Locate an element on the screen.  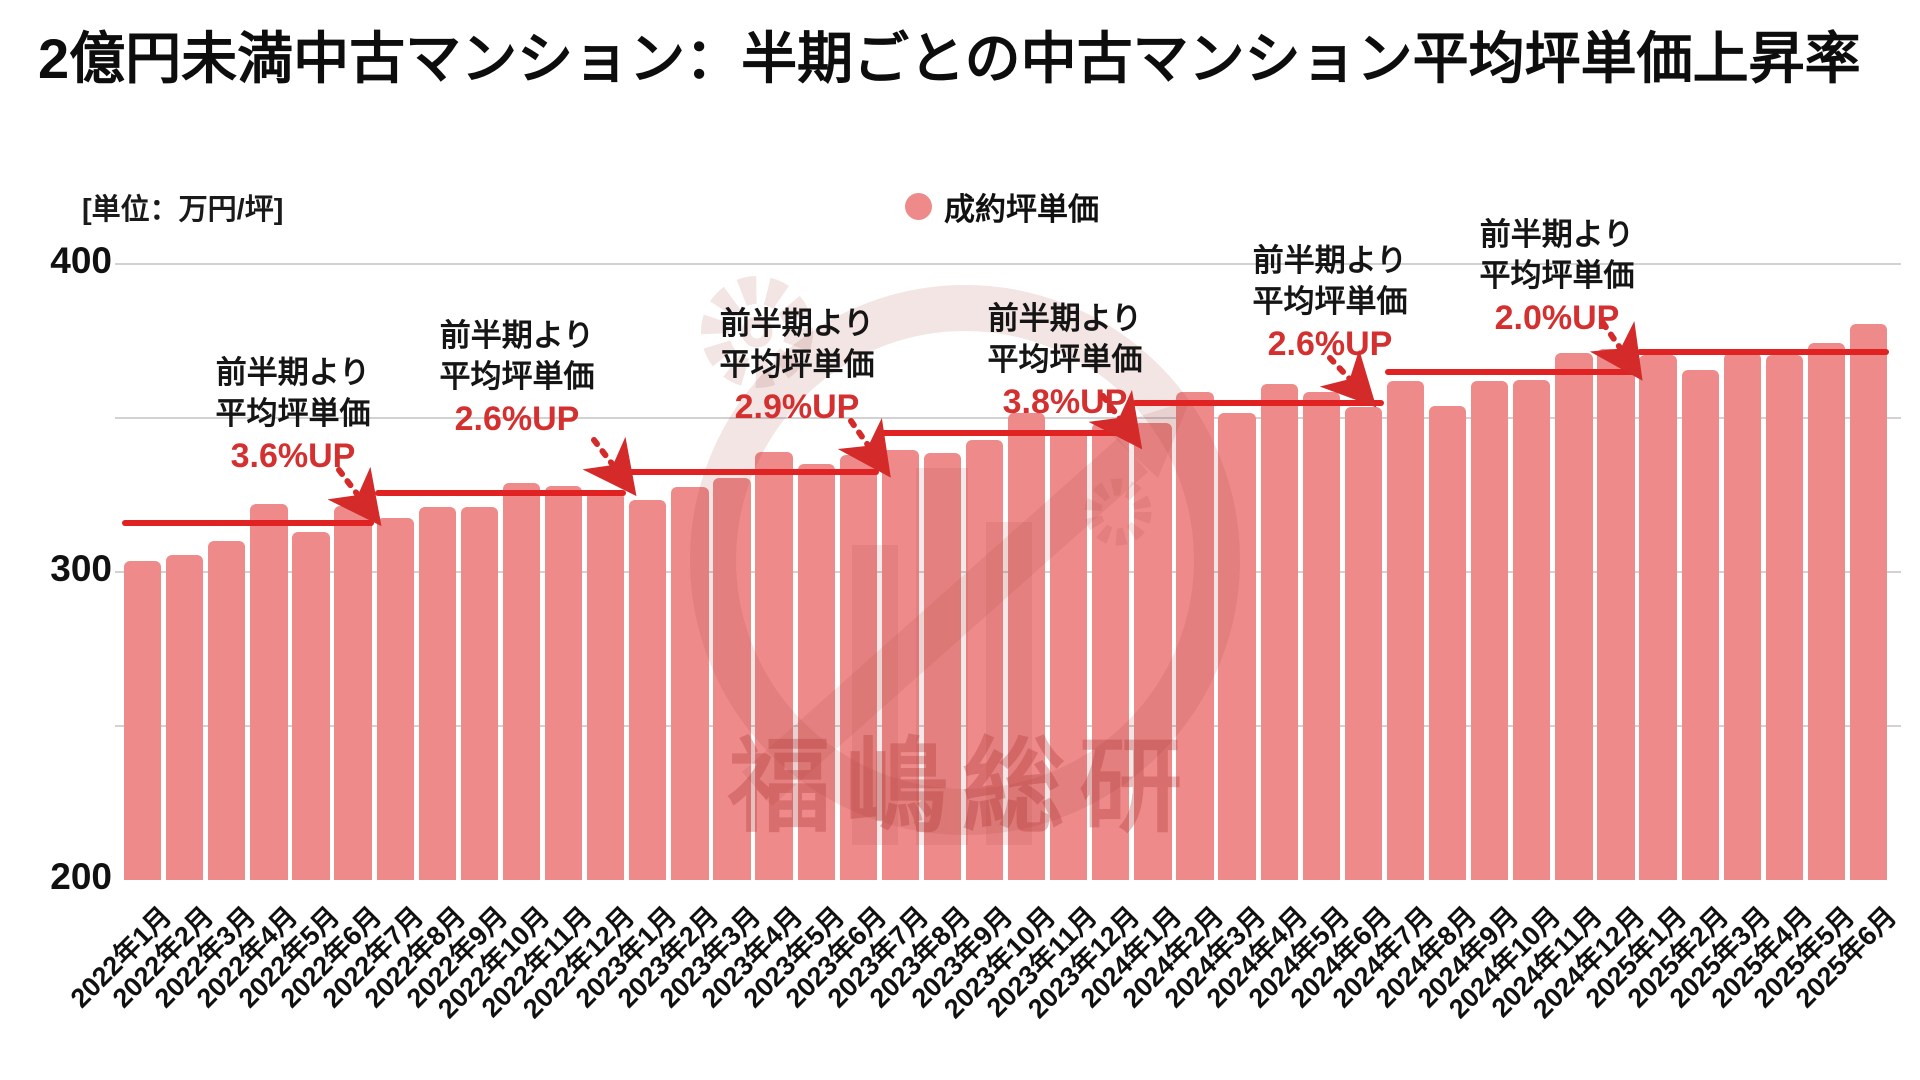
y-axis-tick-label: 300 is located at coordinates (81, 568).